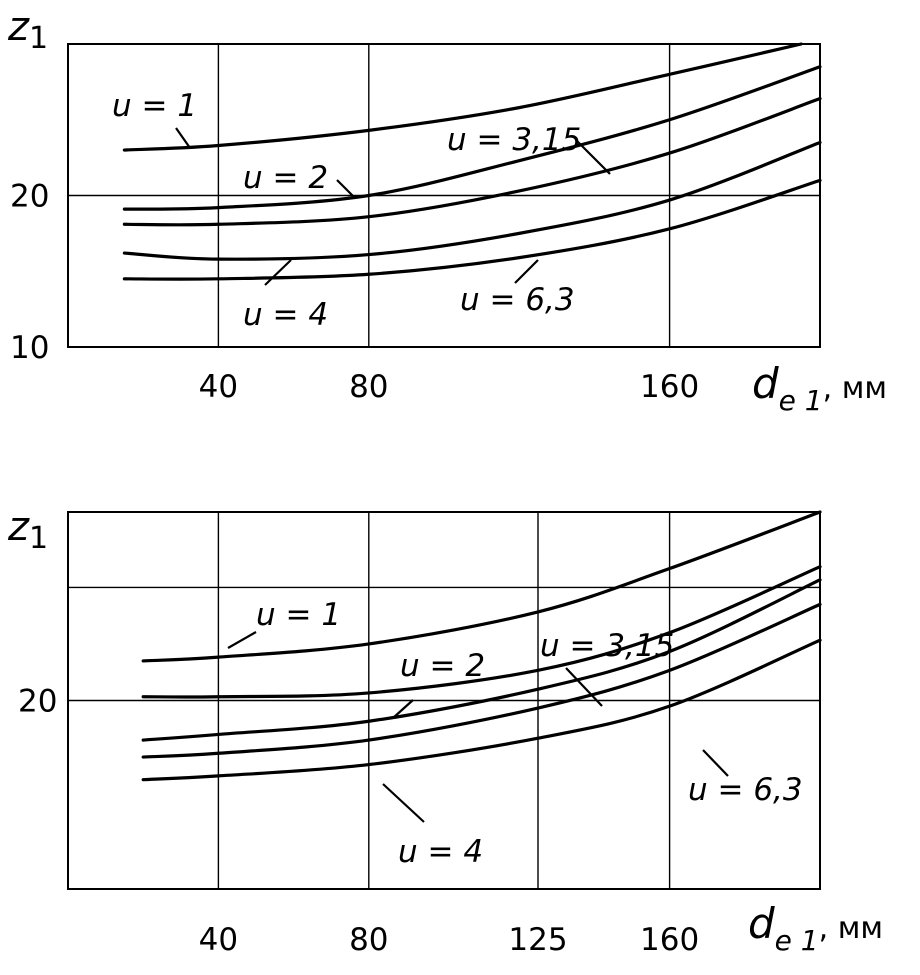 This screenshot has width=920, height=975. What do you see at coordinates (278, 272) in the screenshot?
I see `top-leader-u4` at bounding box center [278, 272].